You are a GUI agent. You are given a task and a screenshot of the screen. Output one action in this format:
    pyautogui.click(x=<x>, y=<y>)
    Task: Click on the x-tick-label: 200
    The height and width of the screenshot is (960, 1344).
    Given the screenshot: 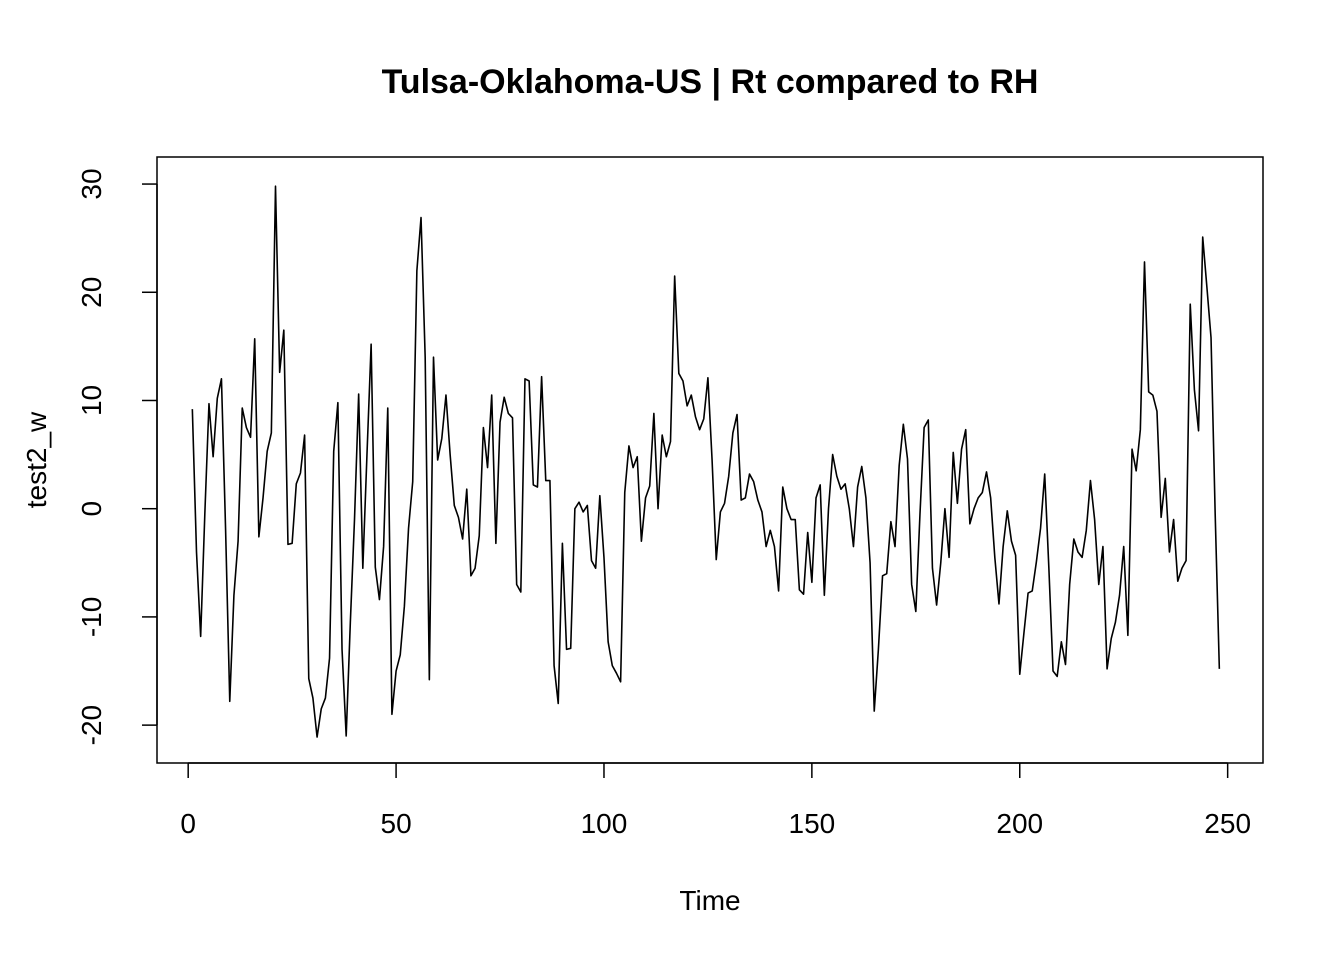 What is the action you would take?
    pyautogui.click(x=1019, y=823)
    